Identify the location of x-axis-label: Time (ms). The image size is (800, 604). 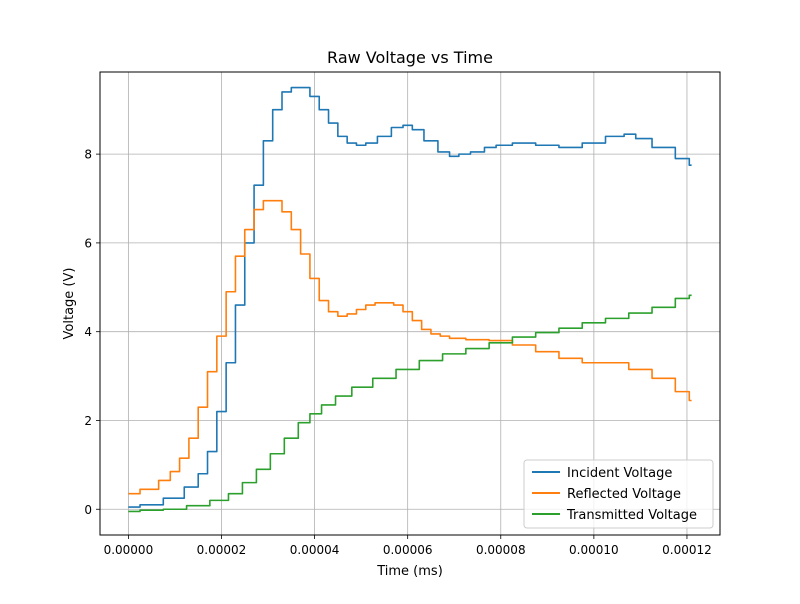
(409, 571).